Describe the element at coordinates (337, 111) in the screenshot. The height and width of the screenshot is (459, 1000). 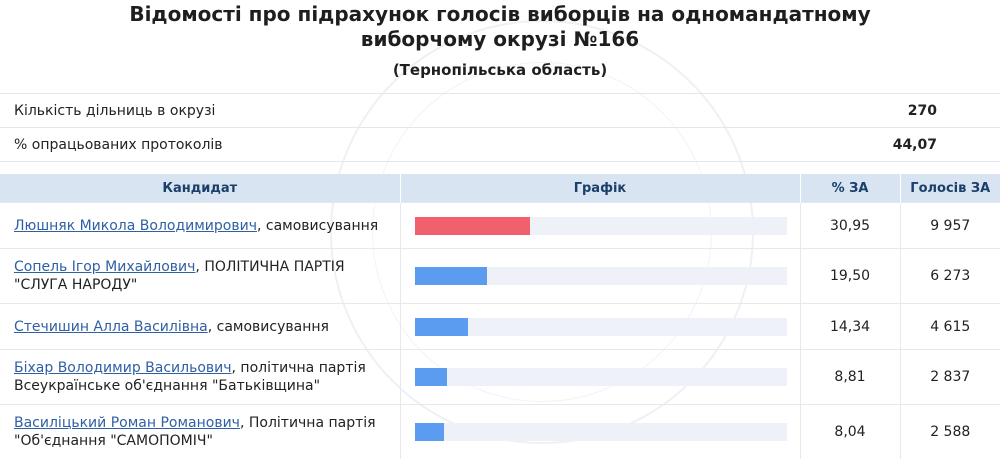
I see `summary-label: Кількість дільниць в окрузі` at that location.